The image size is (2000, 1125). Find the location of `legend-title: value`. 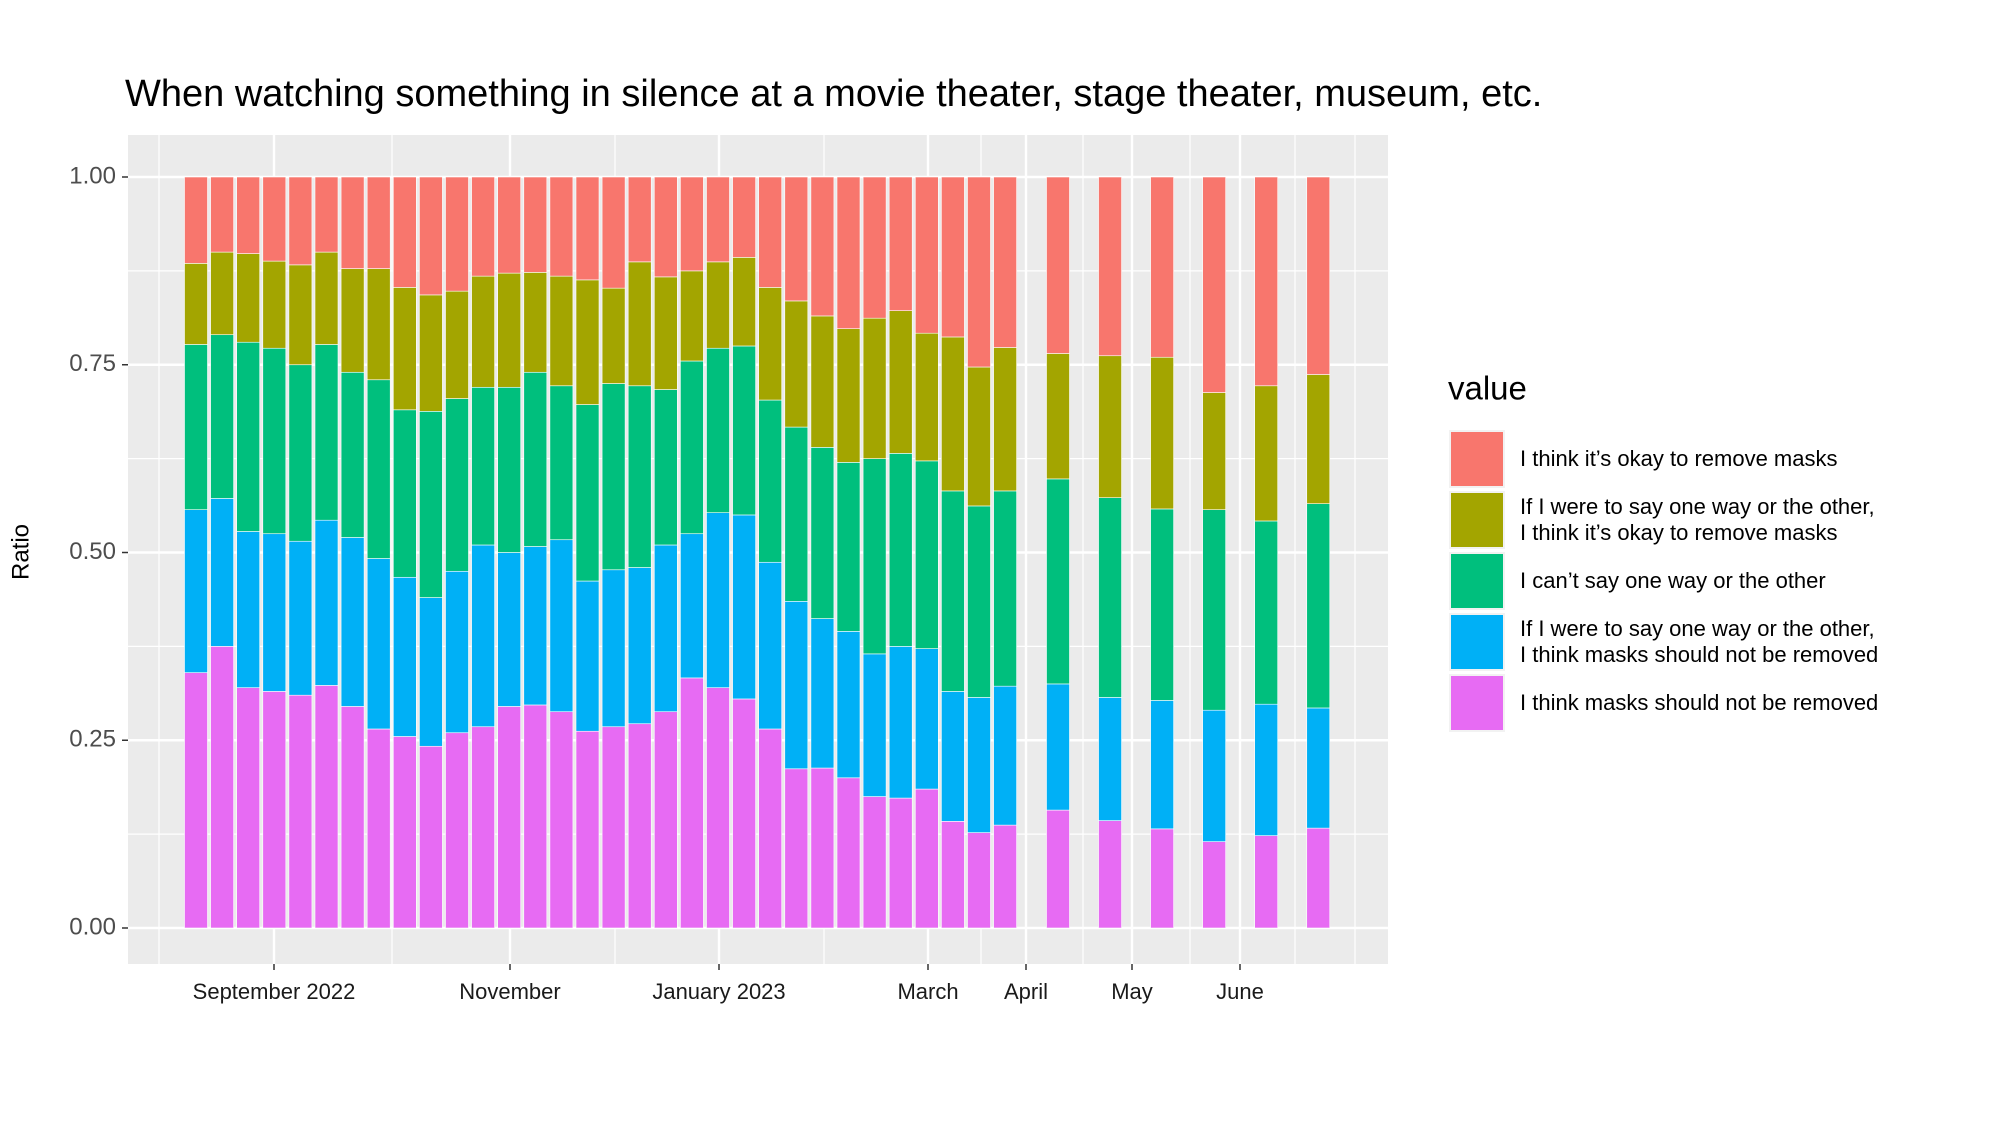

legend-title: value is located at coordinates (1487, 388).